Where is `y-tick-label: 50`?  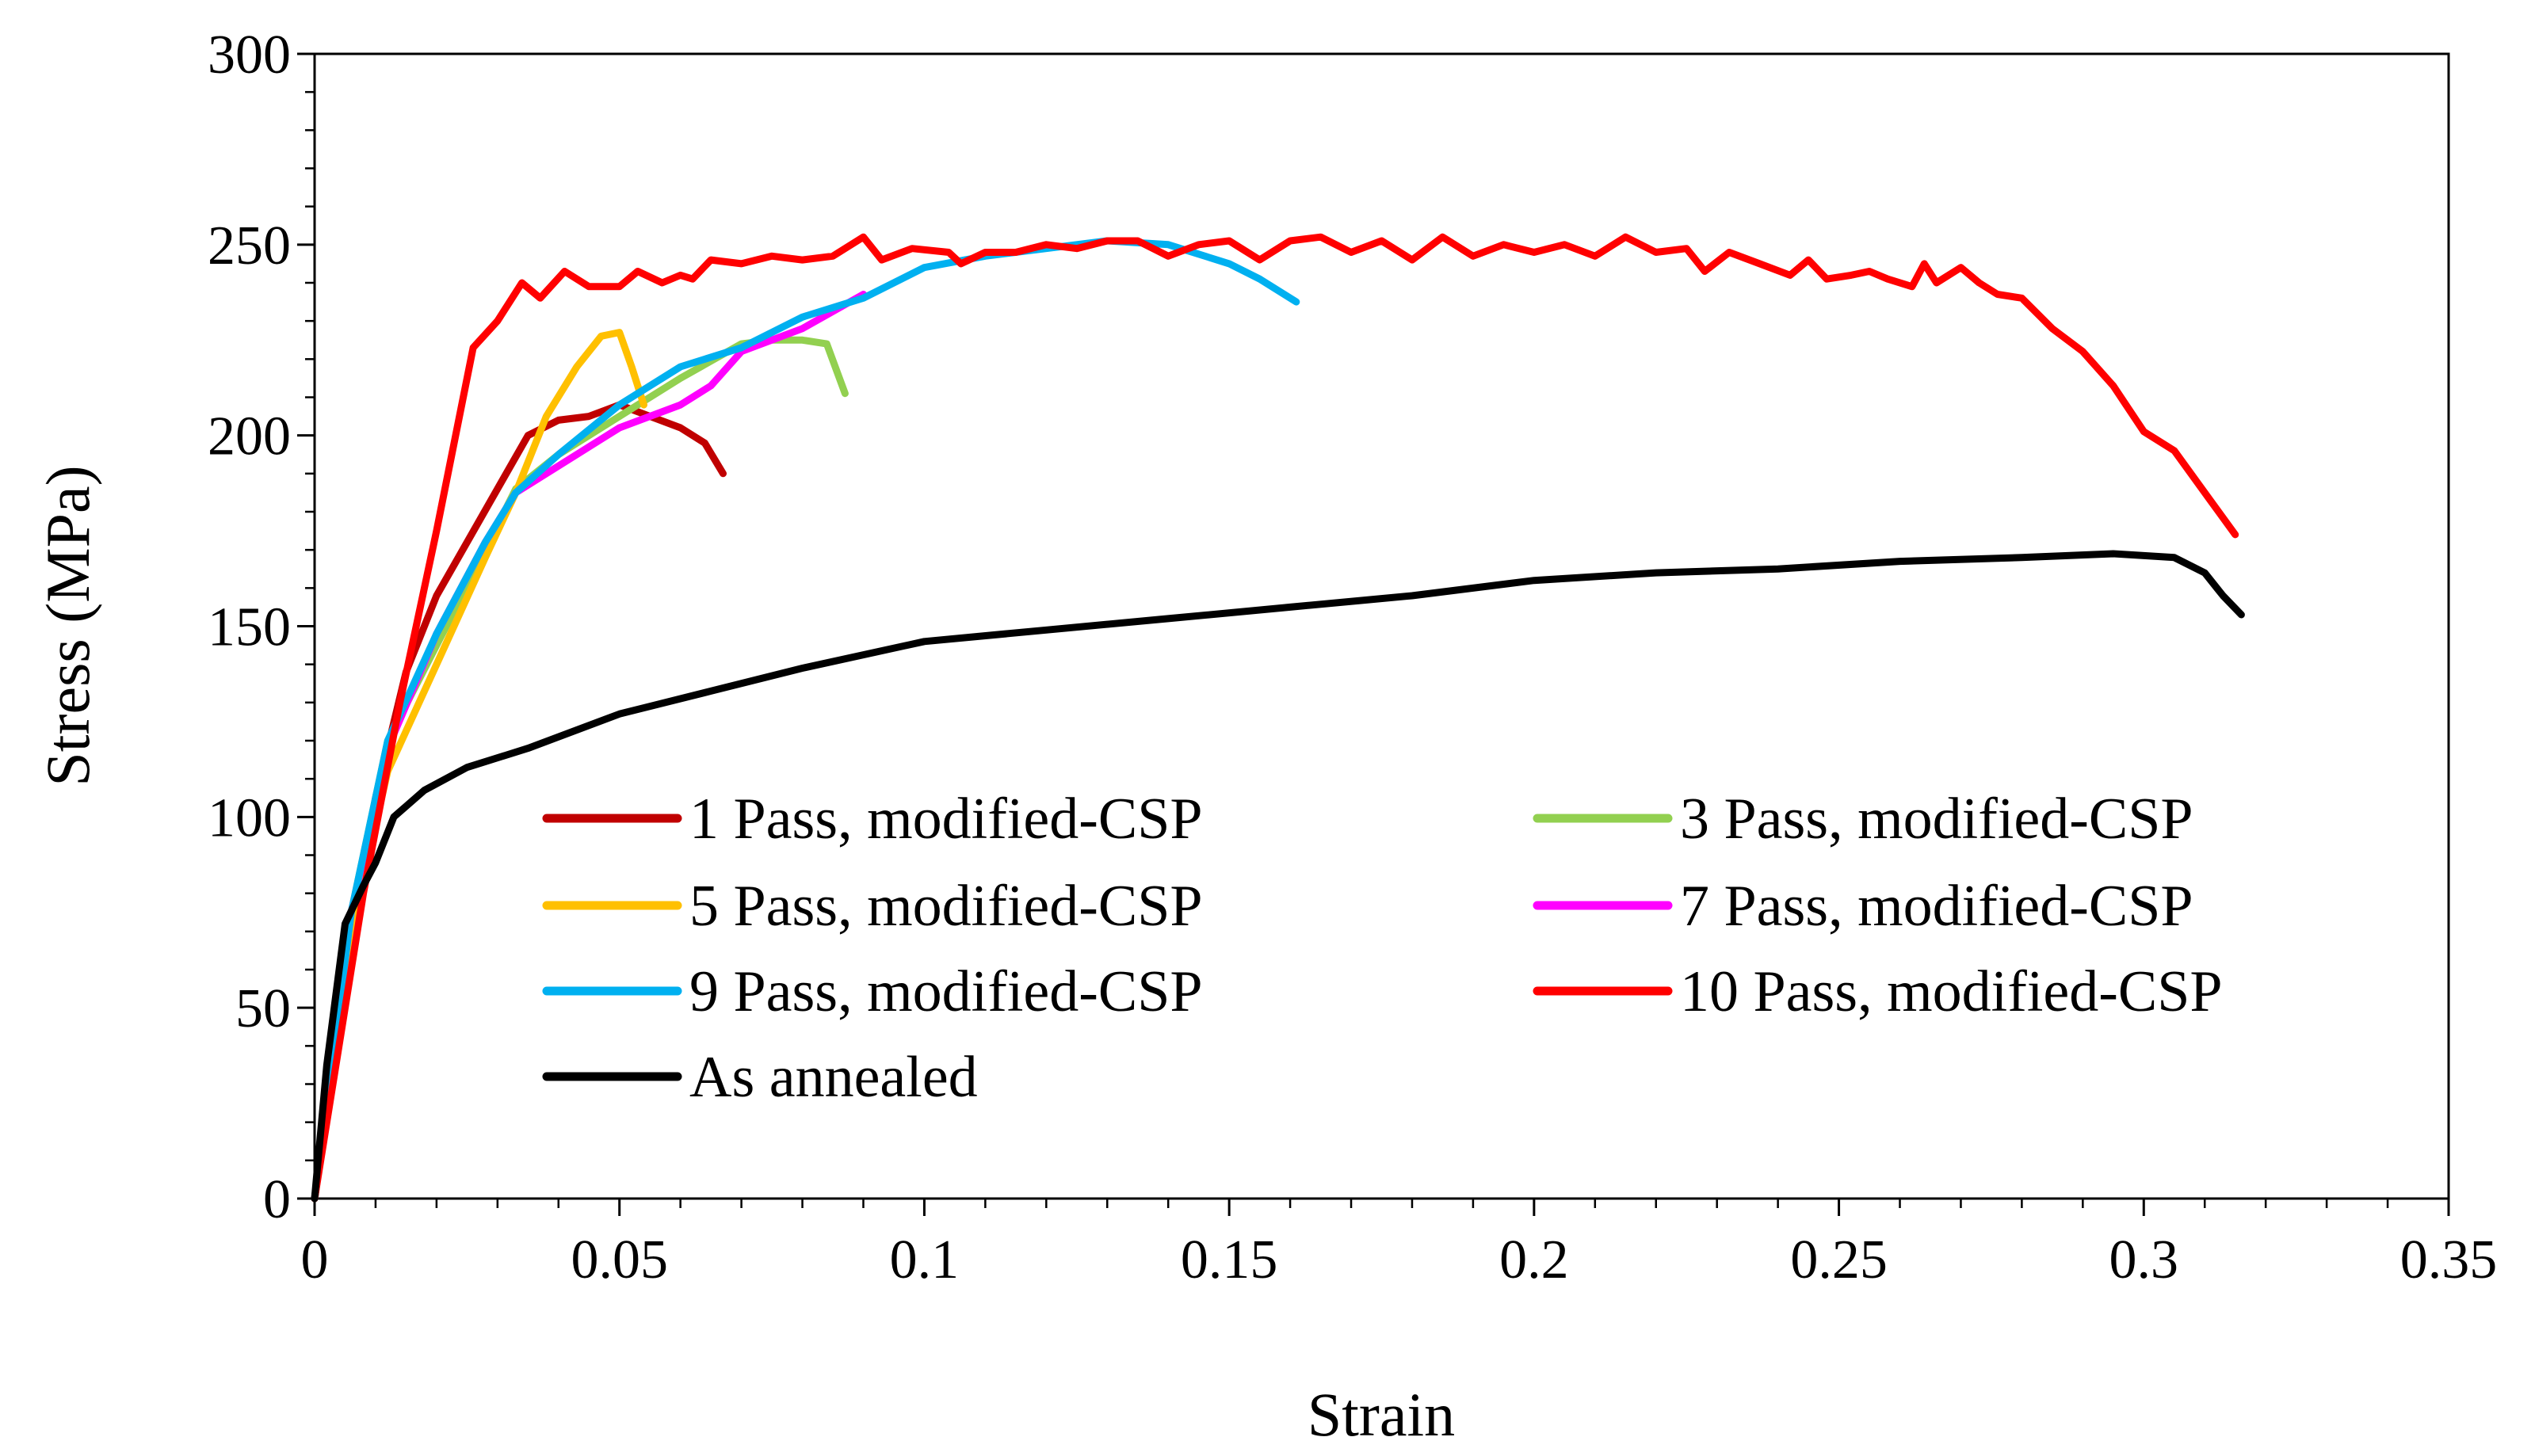 y-tick-label: 50 is located at coordinates (263, 1008).